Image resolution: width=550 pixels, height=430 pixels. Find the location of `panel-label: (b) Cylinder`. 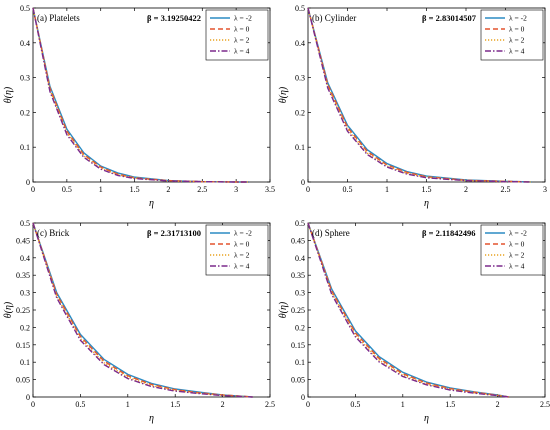

panel-label: (b) Cylinder is located at coordinates (334, 18).